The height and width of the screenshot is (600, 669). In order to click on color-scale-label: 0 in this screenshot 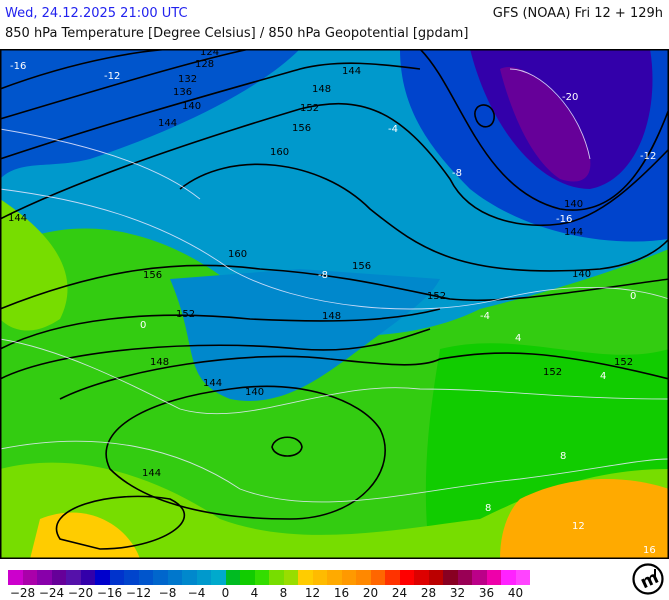, I will do `click(225, 593)`.